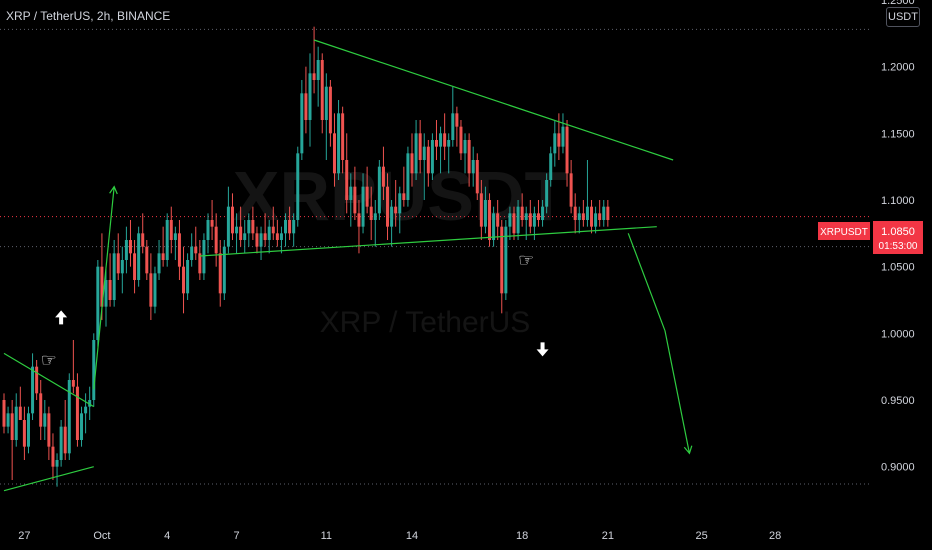 The height and width of the screenshot is (550, 932). What do you see at coordinates (101, 536) in the screenshot?
I see `x-tick-label: Oct` at bounding box center [101, 536].